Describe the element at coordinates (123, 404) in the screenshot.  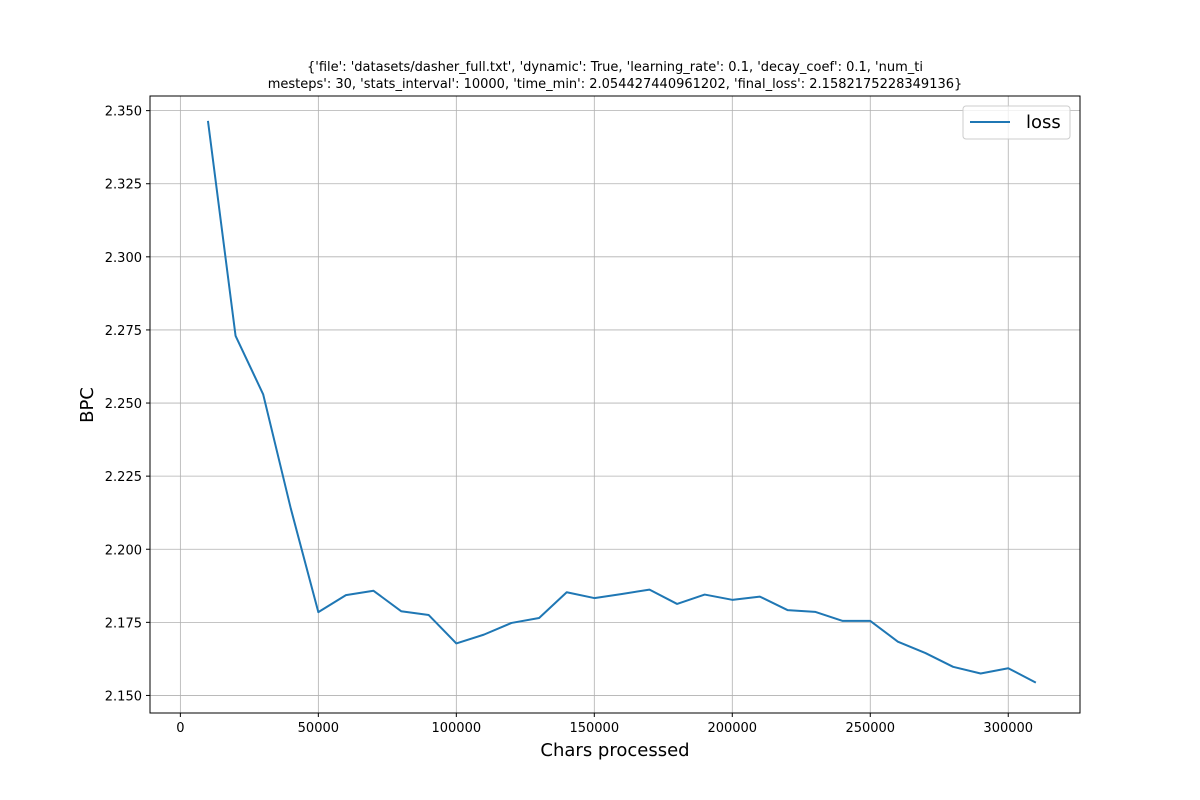
I see `y-tick-label: 2.250` at that location.